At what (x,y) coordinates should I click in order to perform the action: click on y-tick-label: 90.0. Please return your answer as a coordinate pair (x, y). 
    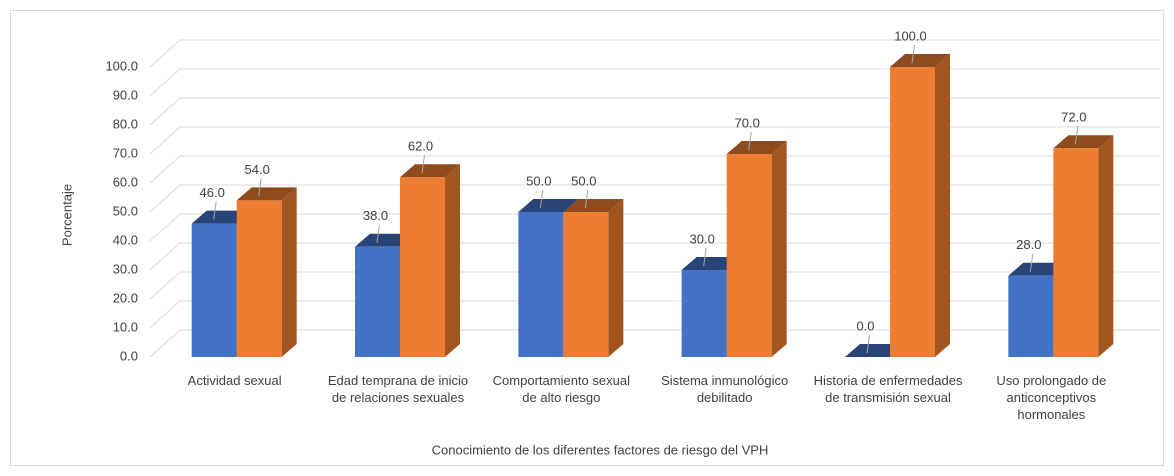
    Looking at the image, I should click on (125, 94).